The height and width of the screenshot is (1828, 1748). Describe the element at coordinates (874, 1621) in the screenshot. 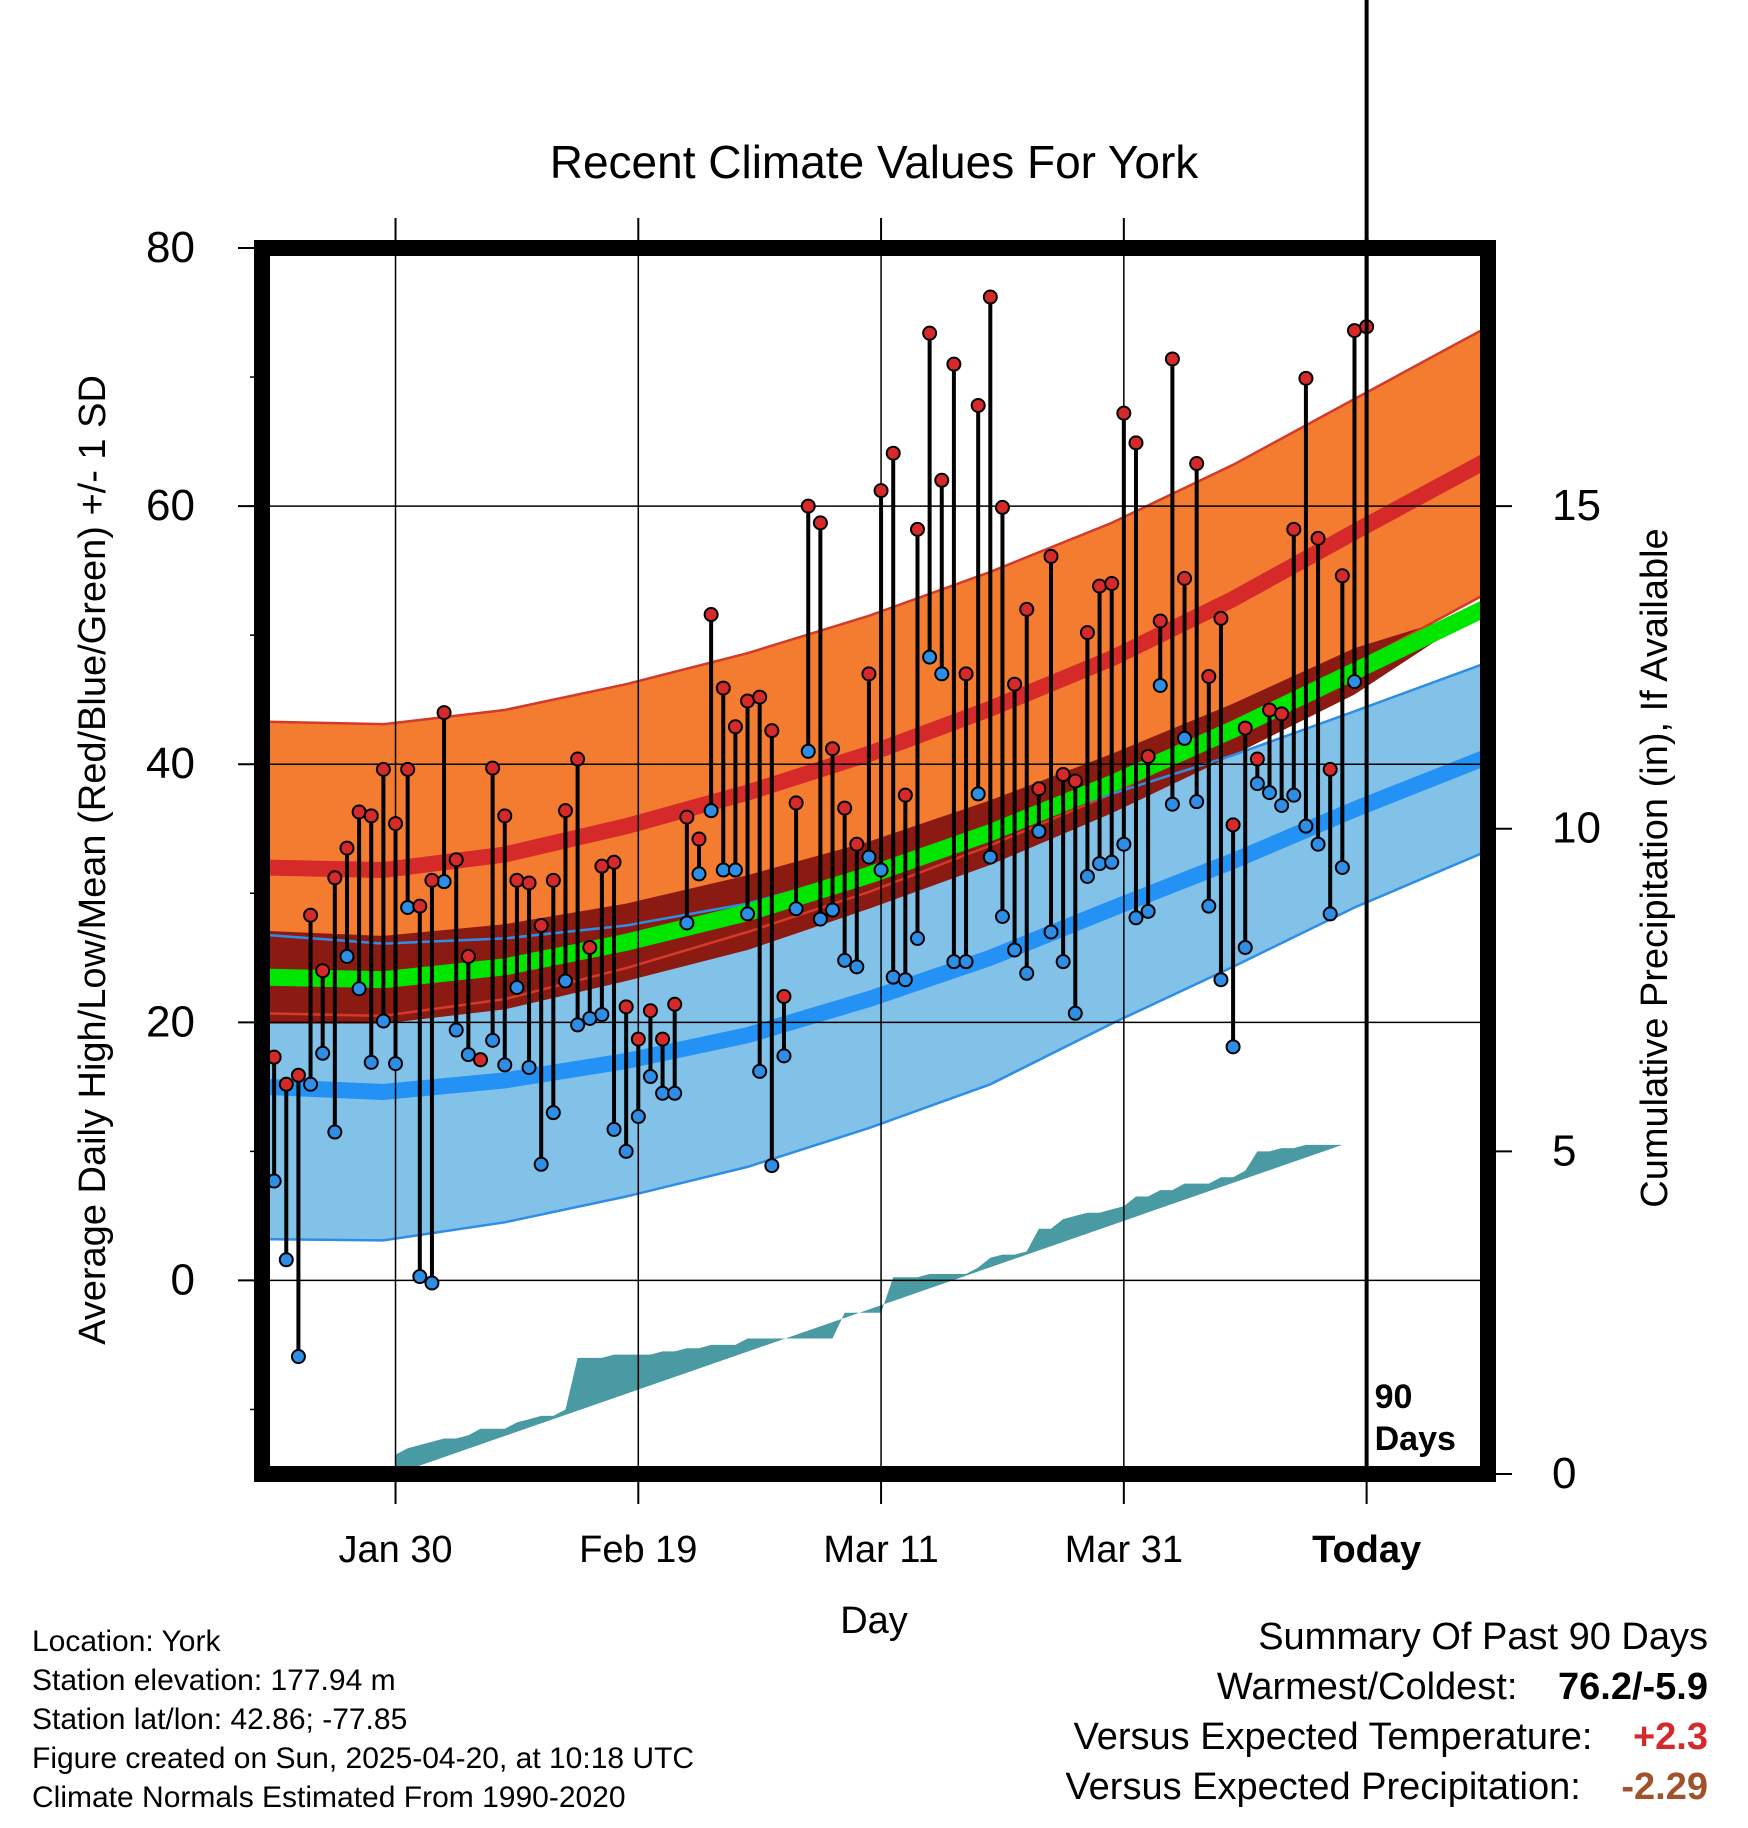

I see `x-axis-label: Day` at that location.